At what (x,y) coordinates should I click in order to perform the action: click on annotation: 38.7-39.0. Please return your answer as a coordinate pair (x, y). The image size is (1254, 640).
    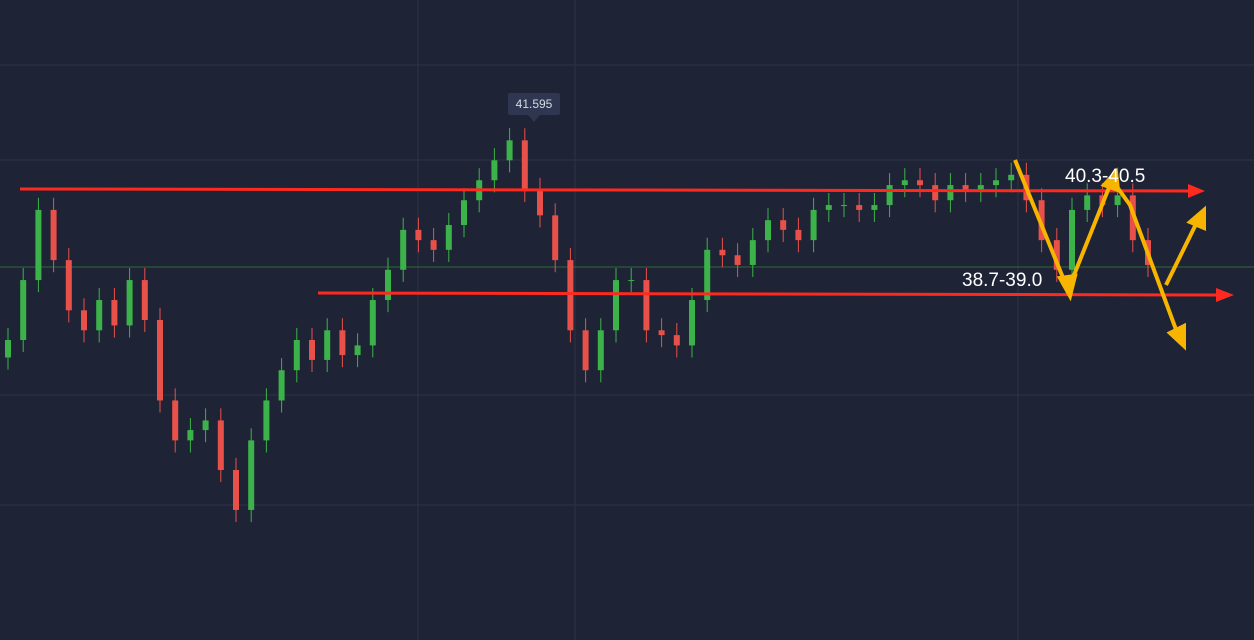
    Looking at the image, I should click on (1002, 280).